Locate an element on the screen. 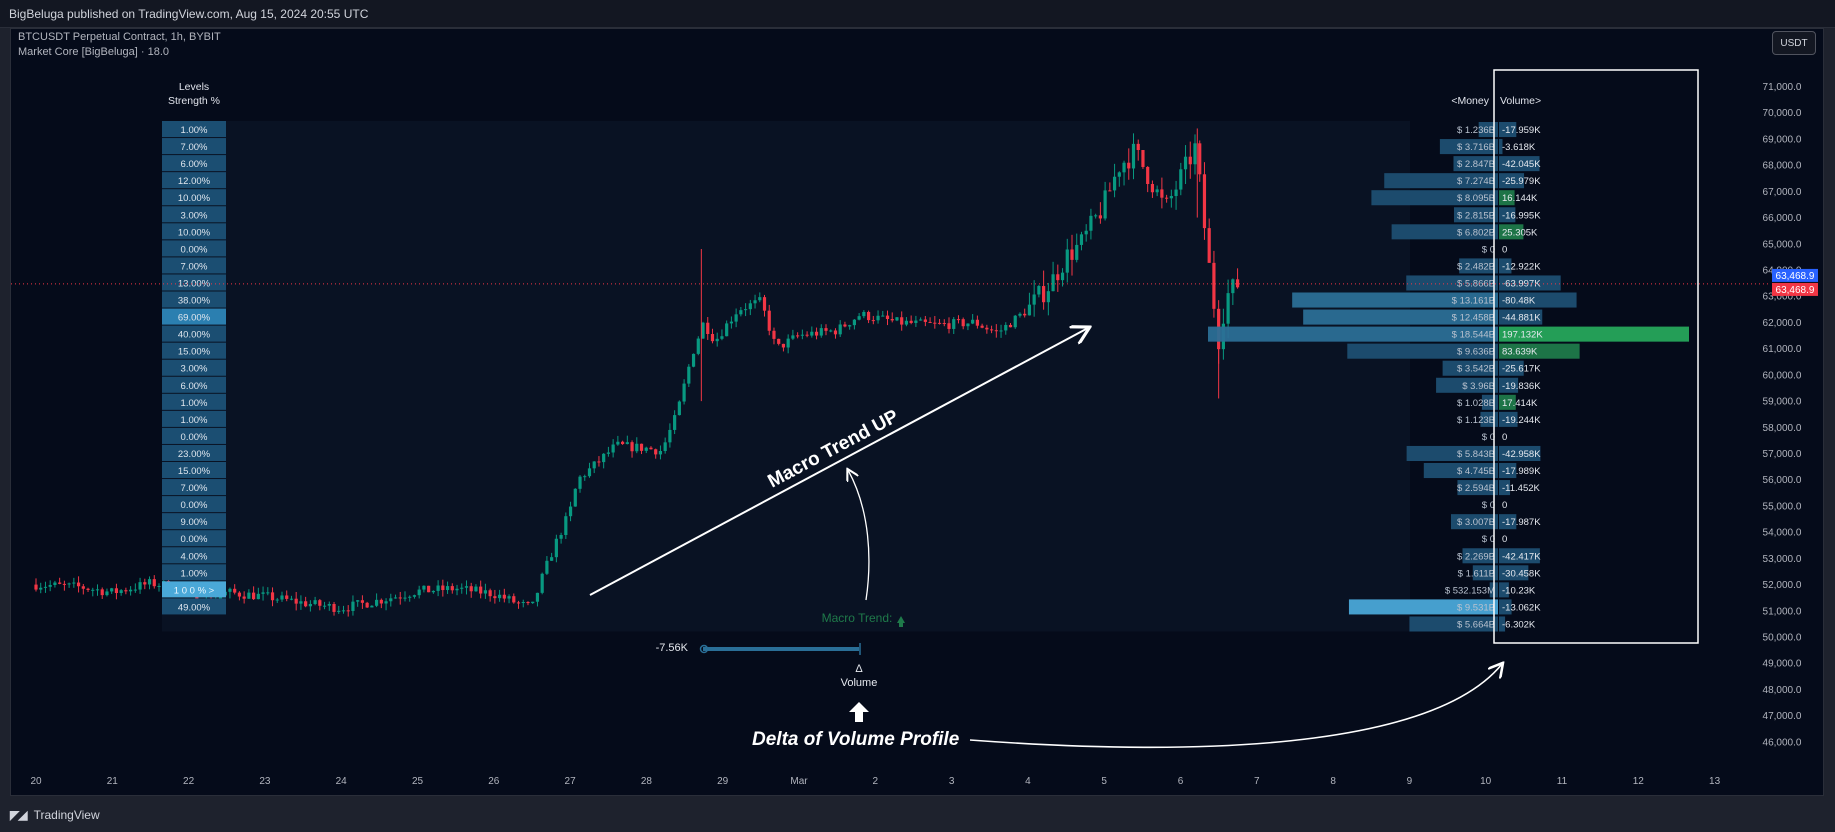 This screenshot has width=1835, height=832. tv-logo-icon: ◤◢ is located at coordinates (18, 815).